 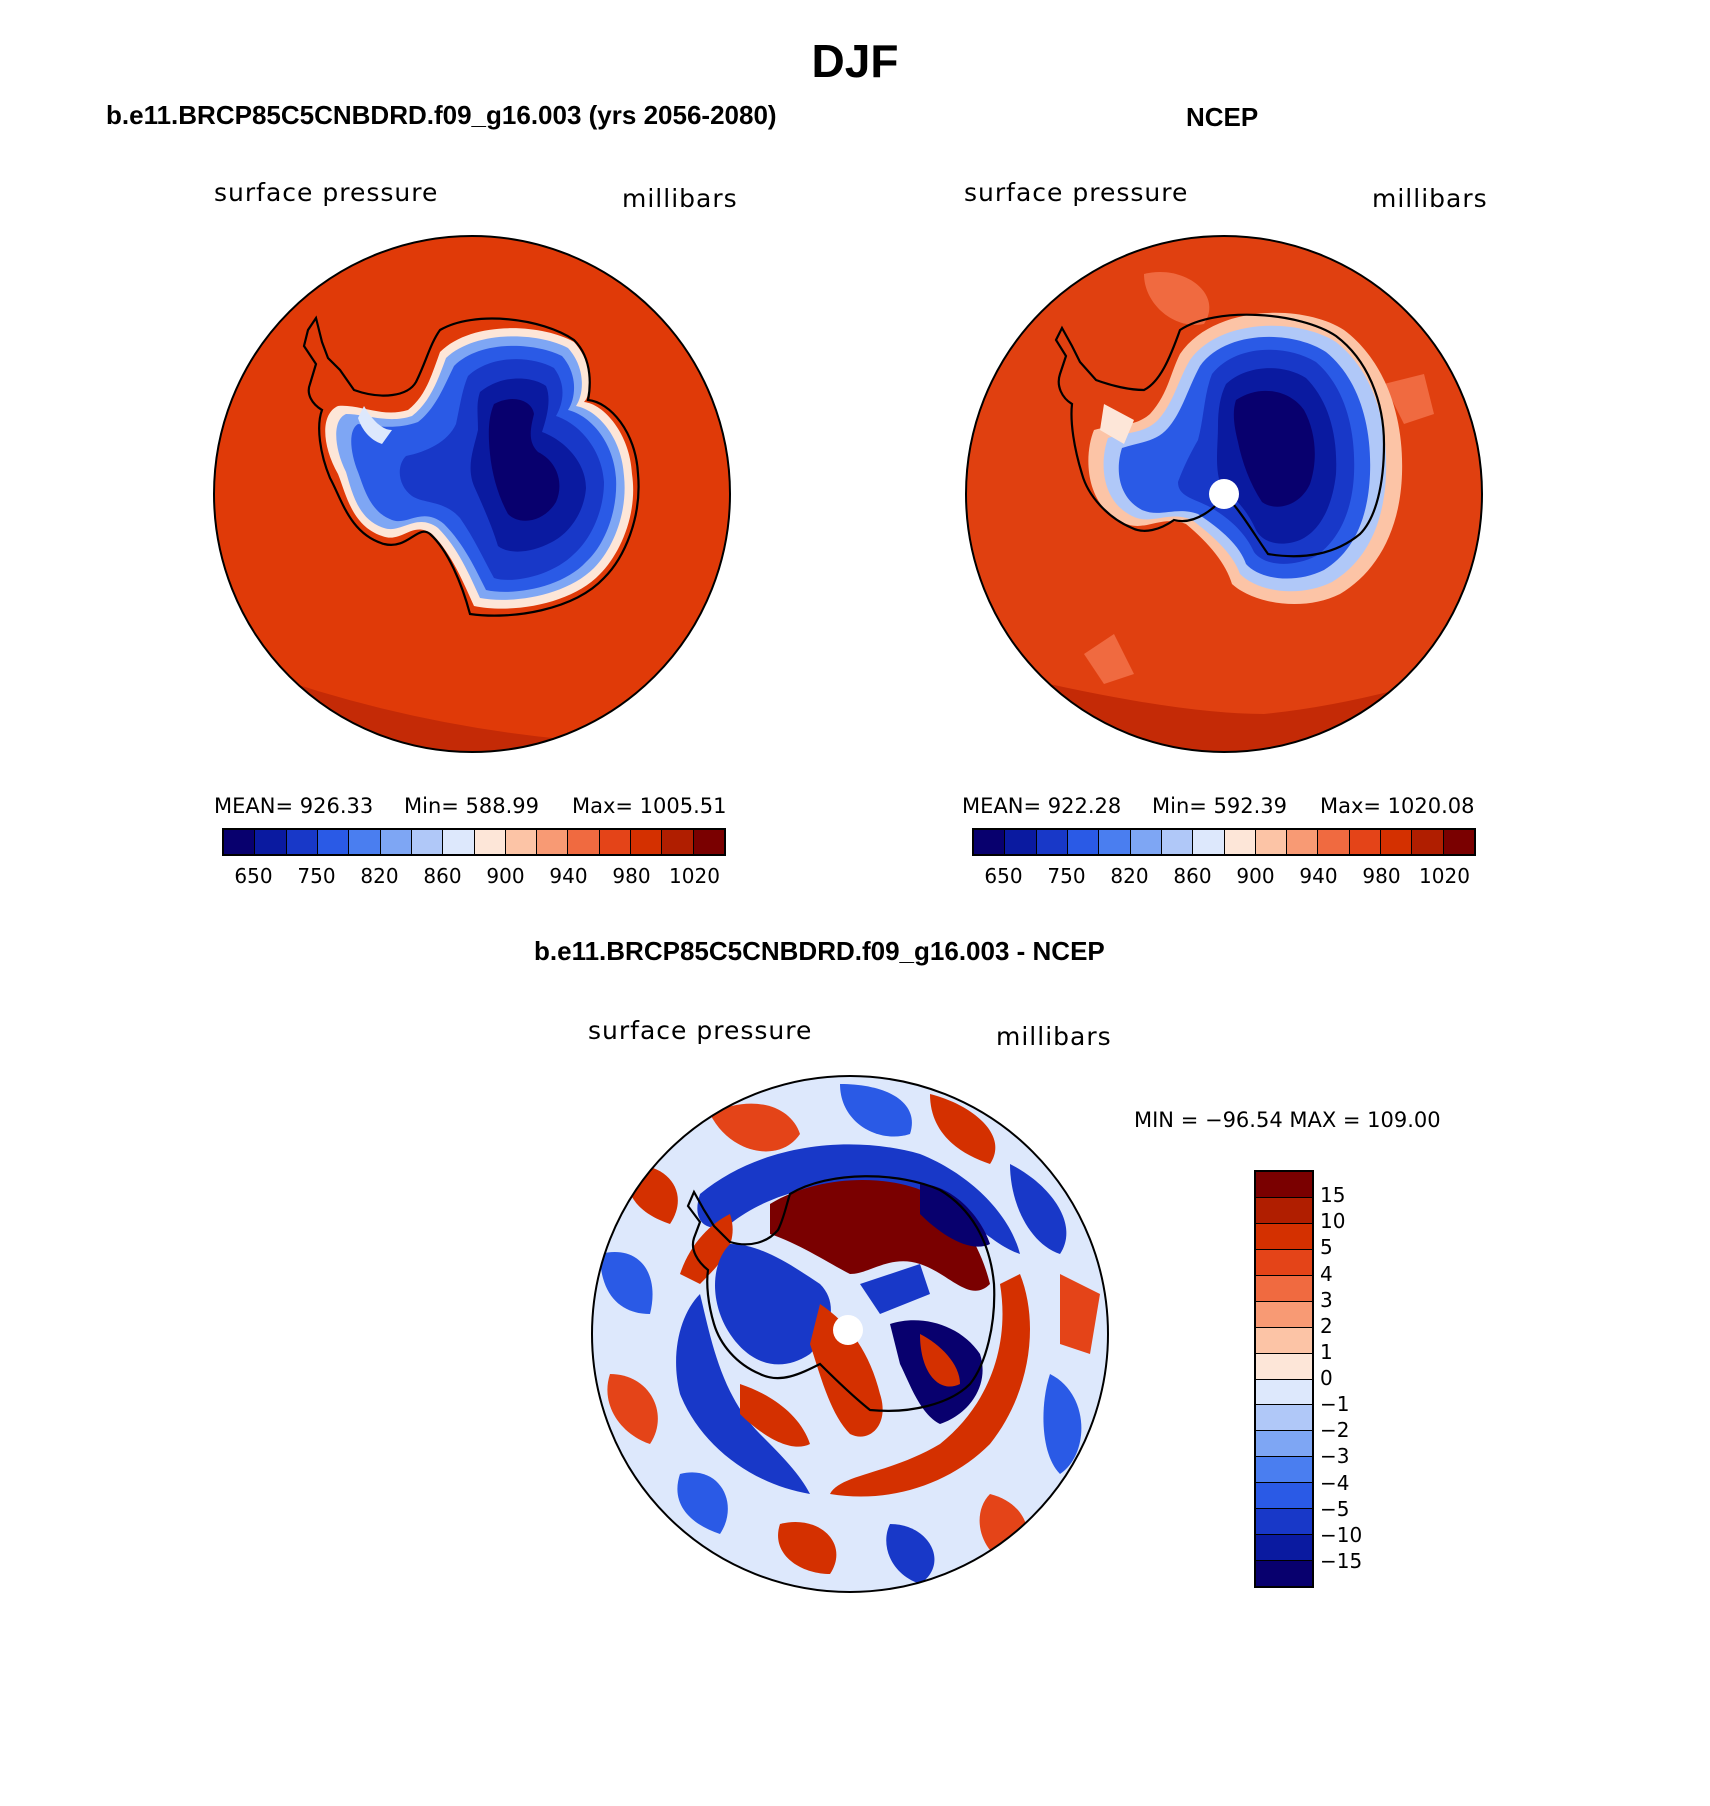 What do you see at coordinates (819, 951) in the screenshot?
I see `diff-panel-title: b.e11.BRCP85C5CNBDRD.f09_g16.003 - NCEP` at bounding box center [819, 951].